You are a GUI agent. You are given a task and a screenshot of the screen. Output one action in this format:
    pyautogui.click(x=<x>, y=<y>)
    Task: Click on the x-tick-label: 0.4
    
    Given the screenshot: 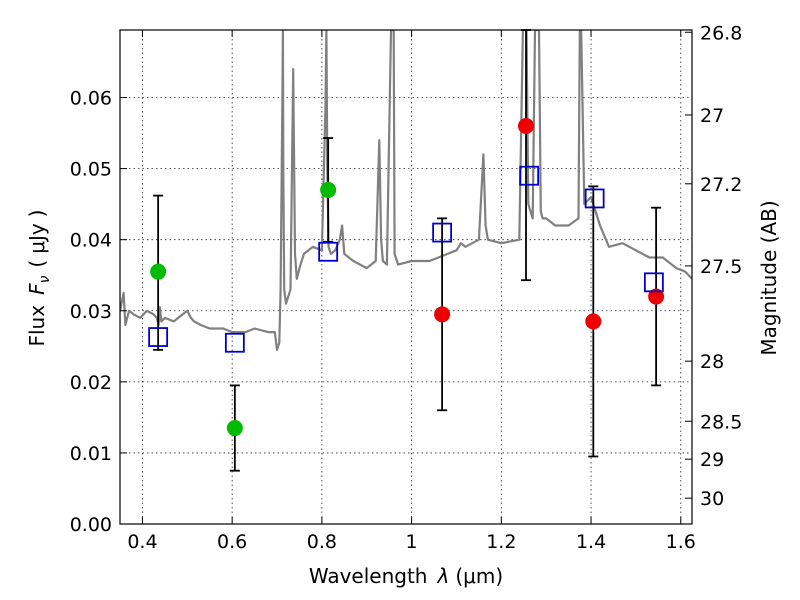 What is the action you would take?
    pyautogui.click(x=142, y=542)
    